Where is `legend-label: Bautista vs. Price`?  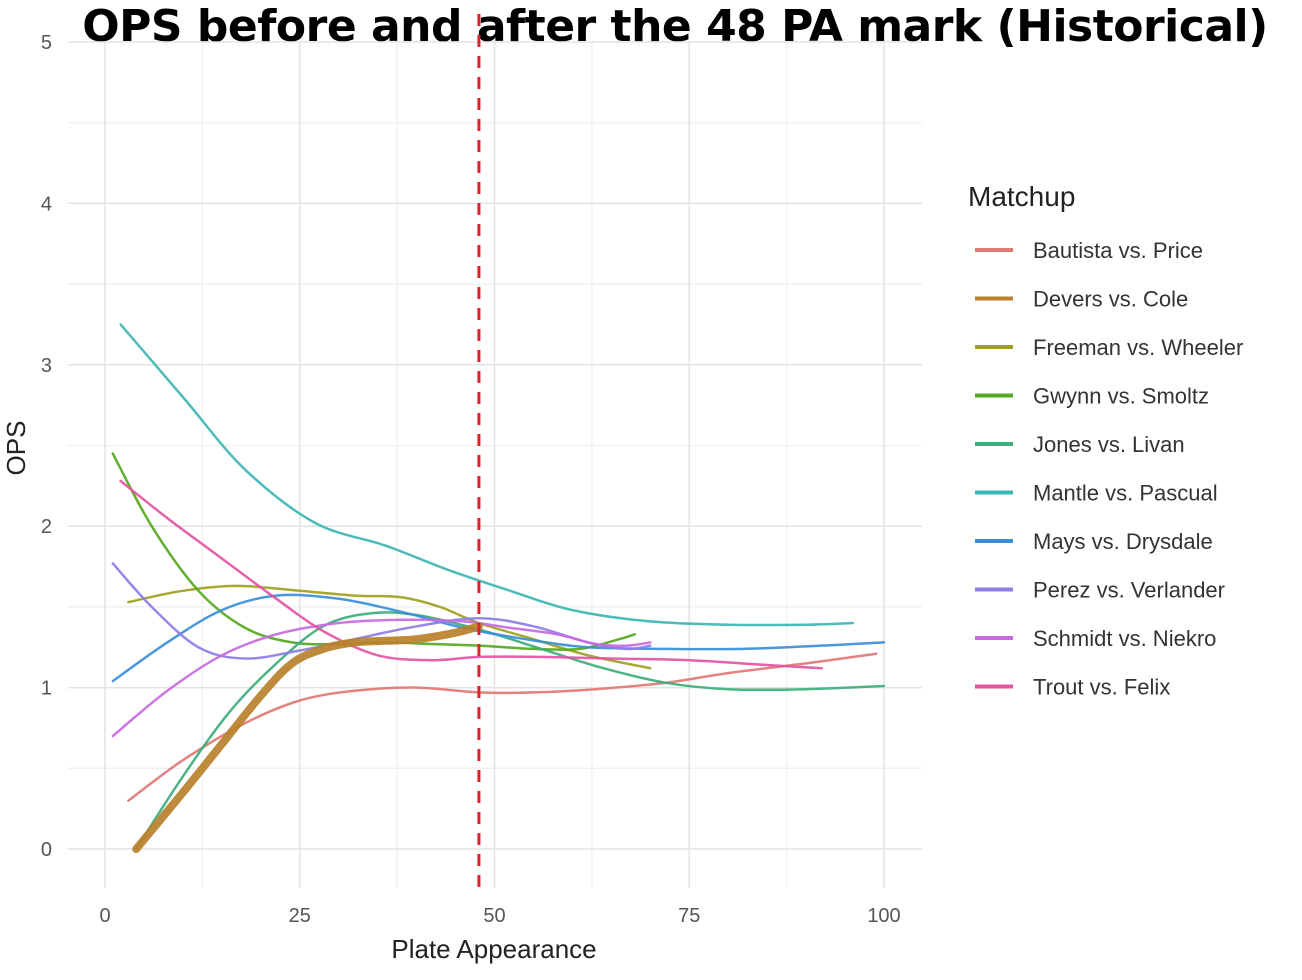 legend-label: Bautista vs. Price is located at coordinates (1118, 250).